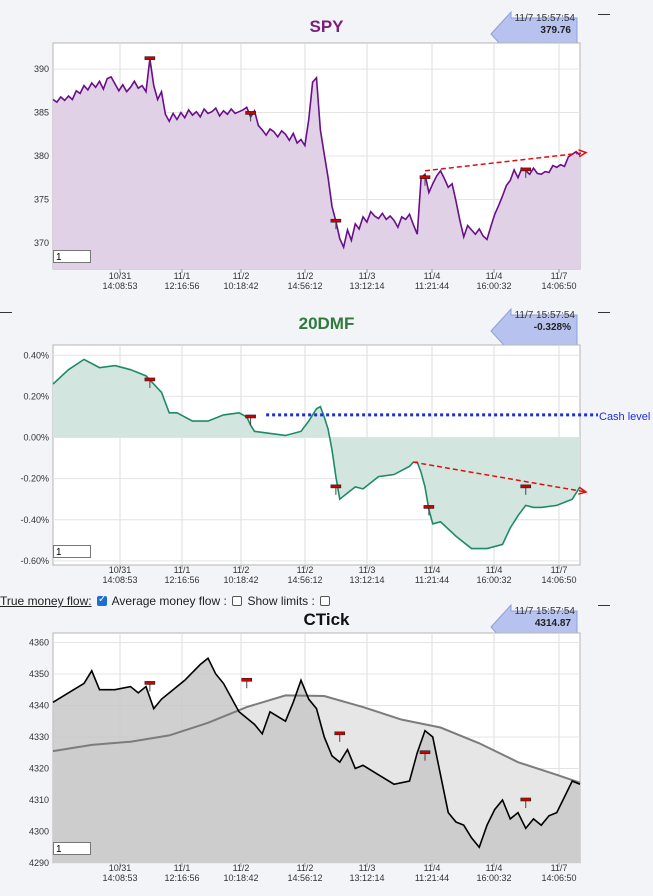 This screenshot has width=653, height=896. I want to click on y-tick-label: 0.00%, so click(36, 438).